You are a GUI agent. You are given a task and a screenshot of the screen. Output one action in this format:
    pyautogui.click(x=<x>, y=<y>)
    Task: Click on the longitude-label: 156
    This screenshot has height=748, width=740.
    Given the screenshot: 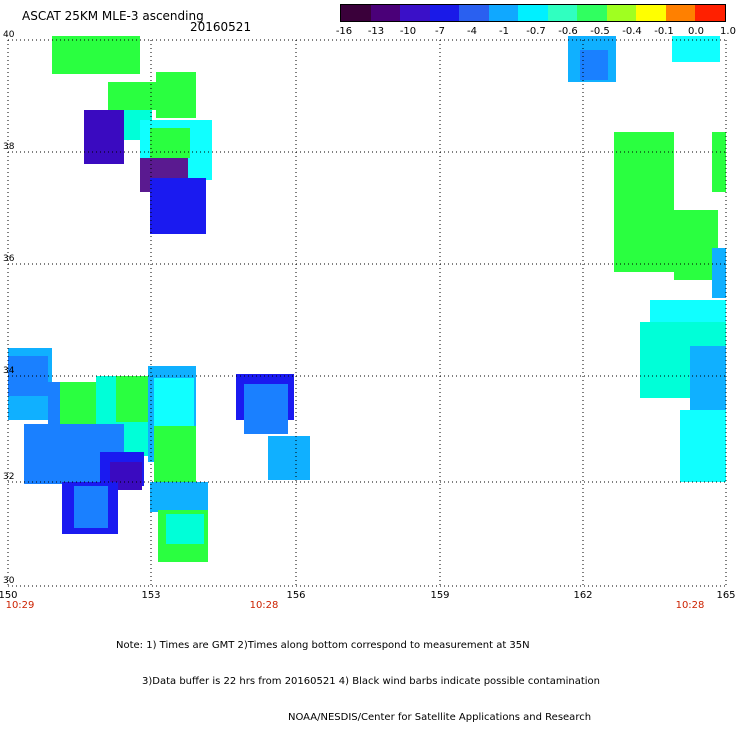 What is the action you would take?
    pyautogui.click(x=296, y=595)
    